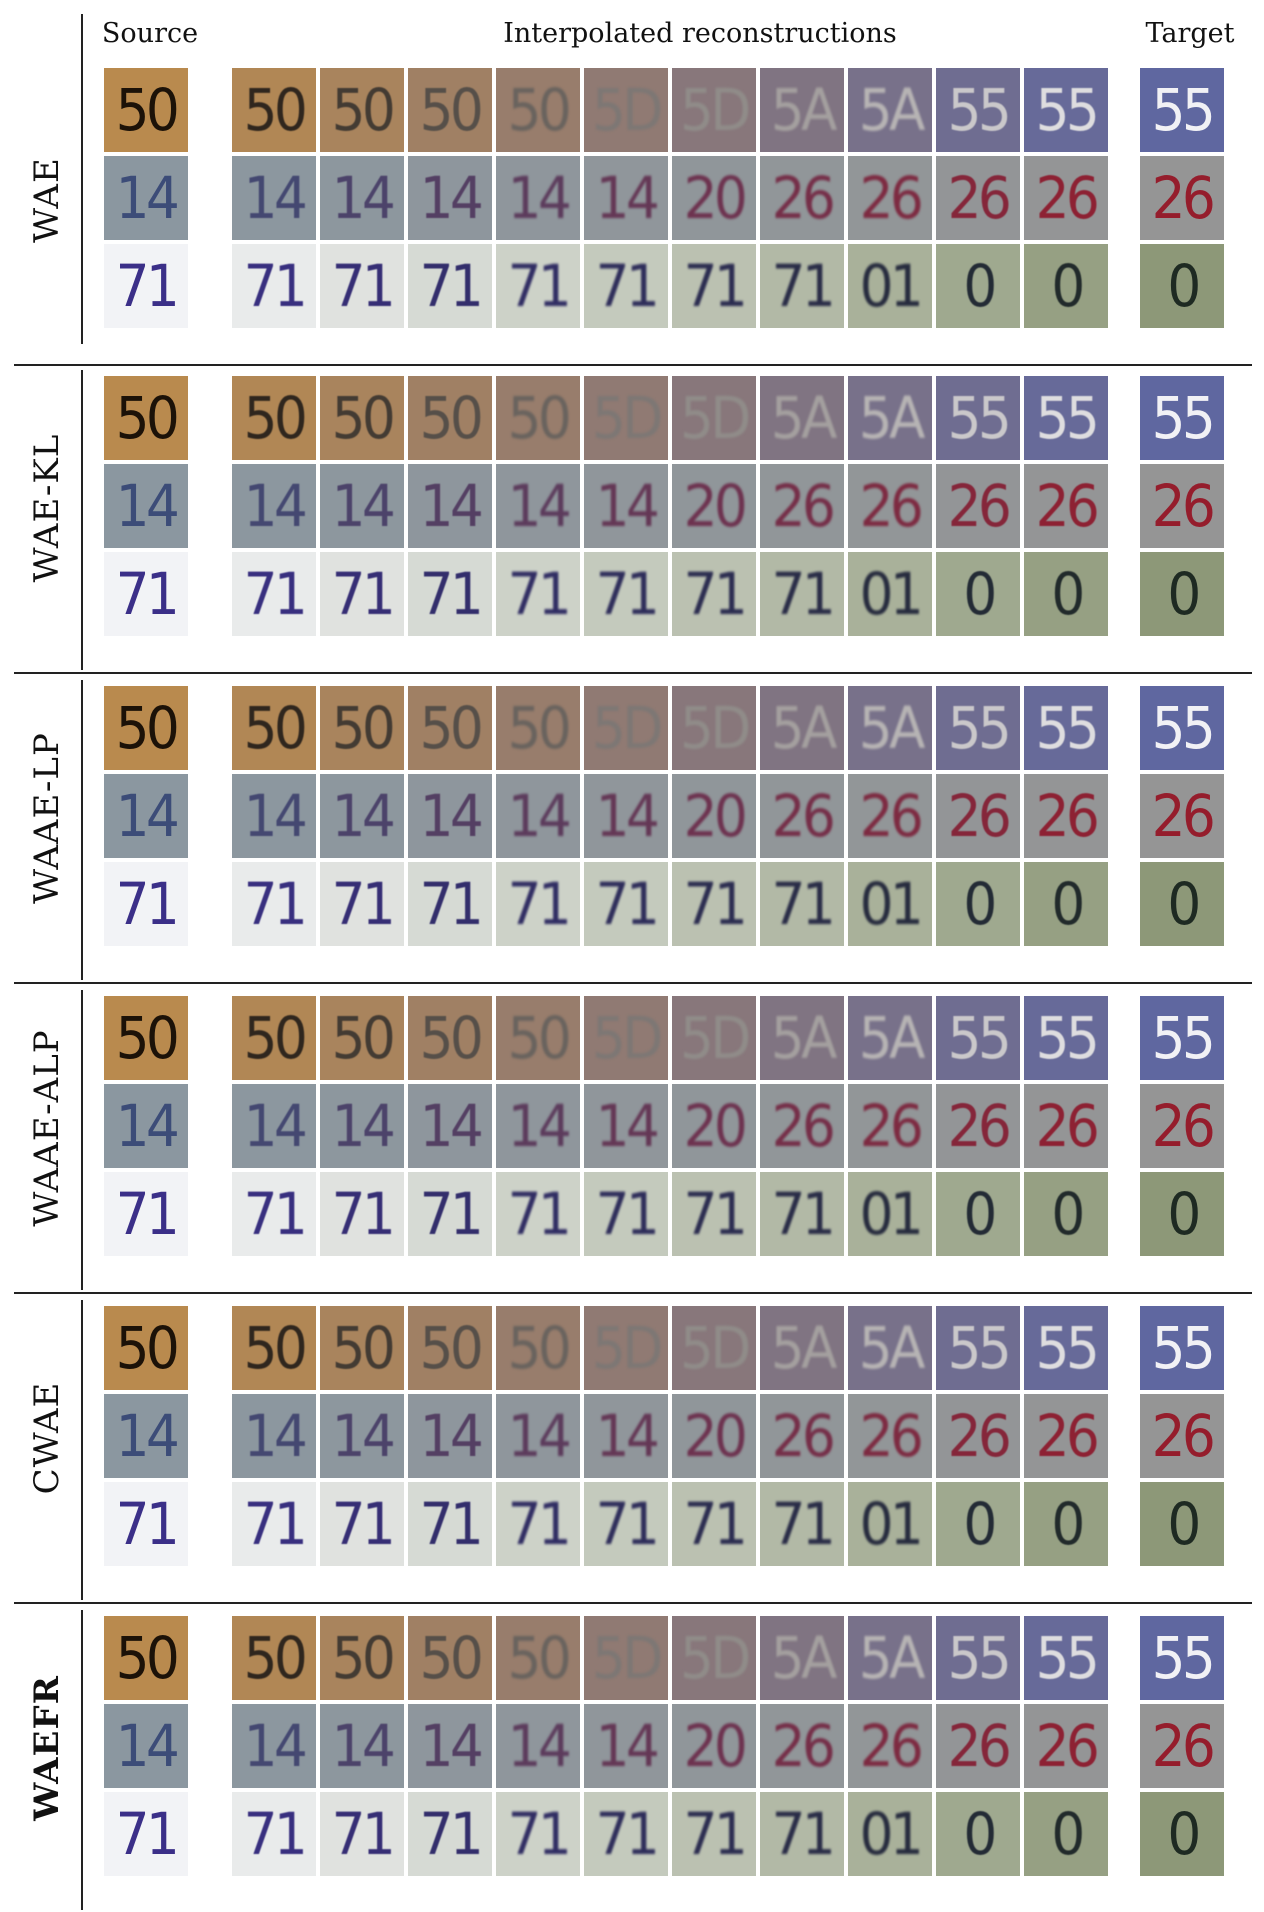  I want to click on target-image: 26, so click(1182, 816).